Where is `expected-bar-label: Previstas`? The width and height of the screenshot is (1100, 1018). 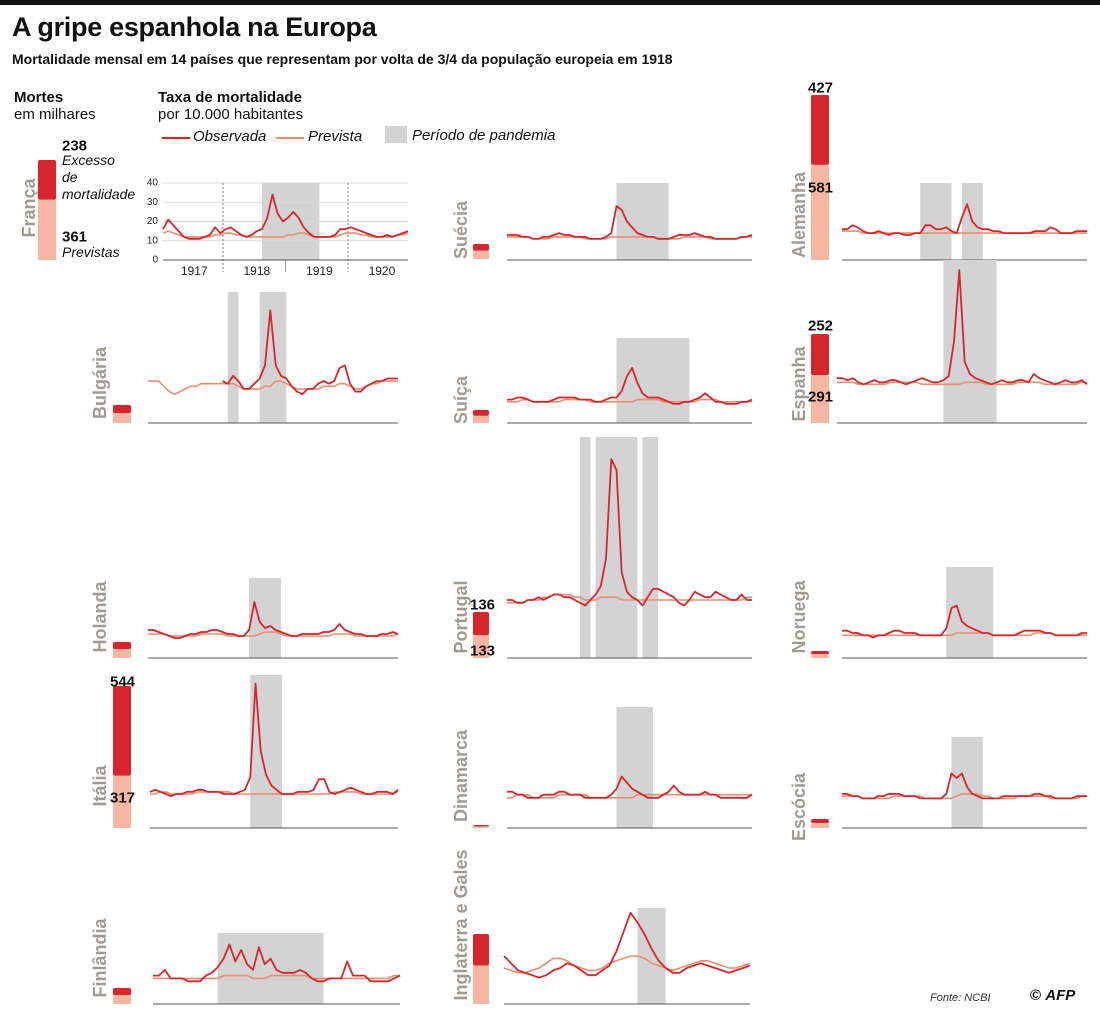 expected-bar-label: Previstas is located at coordinates (91, 252).